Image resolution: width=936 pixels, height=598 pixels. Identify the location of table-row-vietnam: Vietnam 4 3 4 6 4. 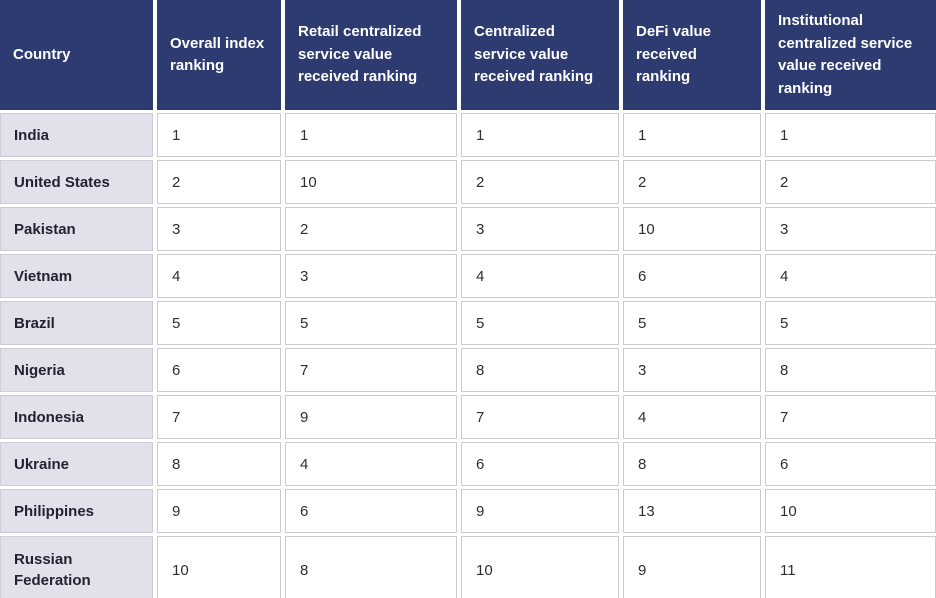
(468, 276).